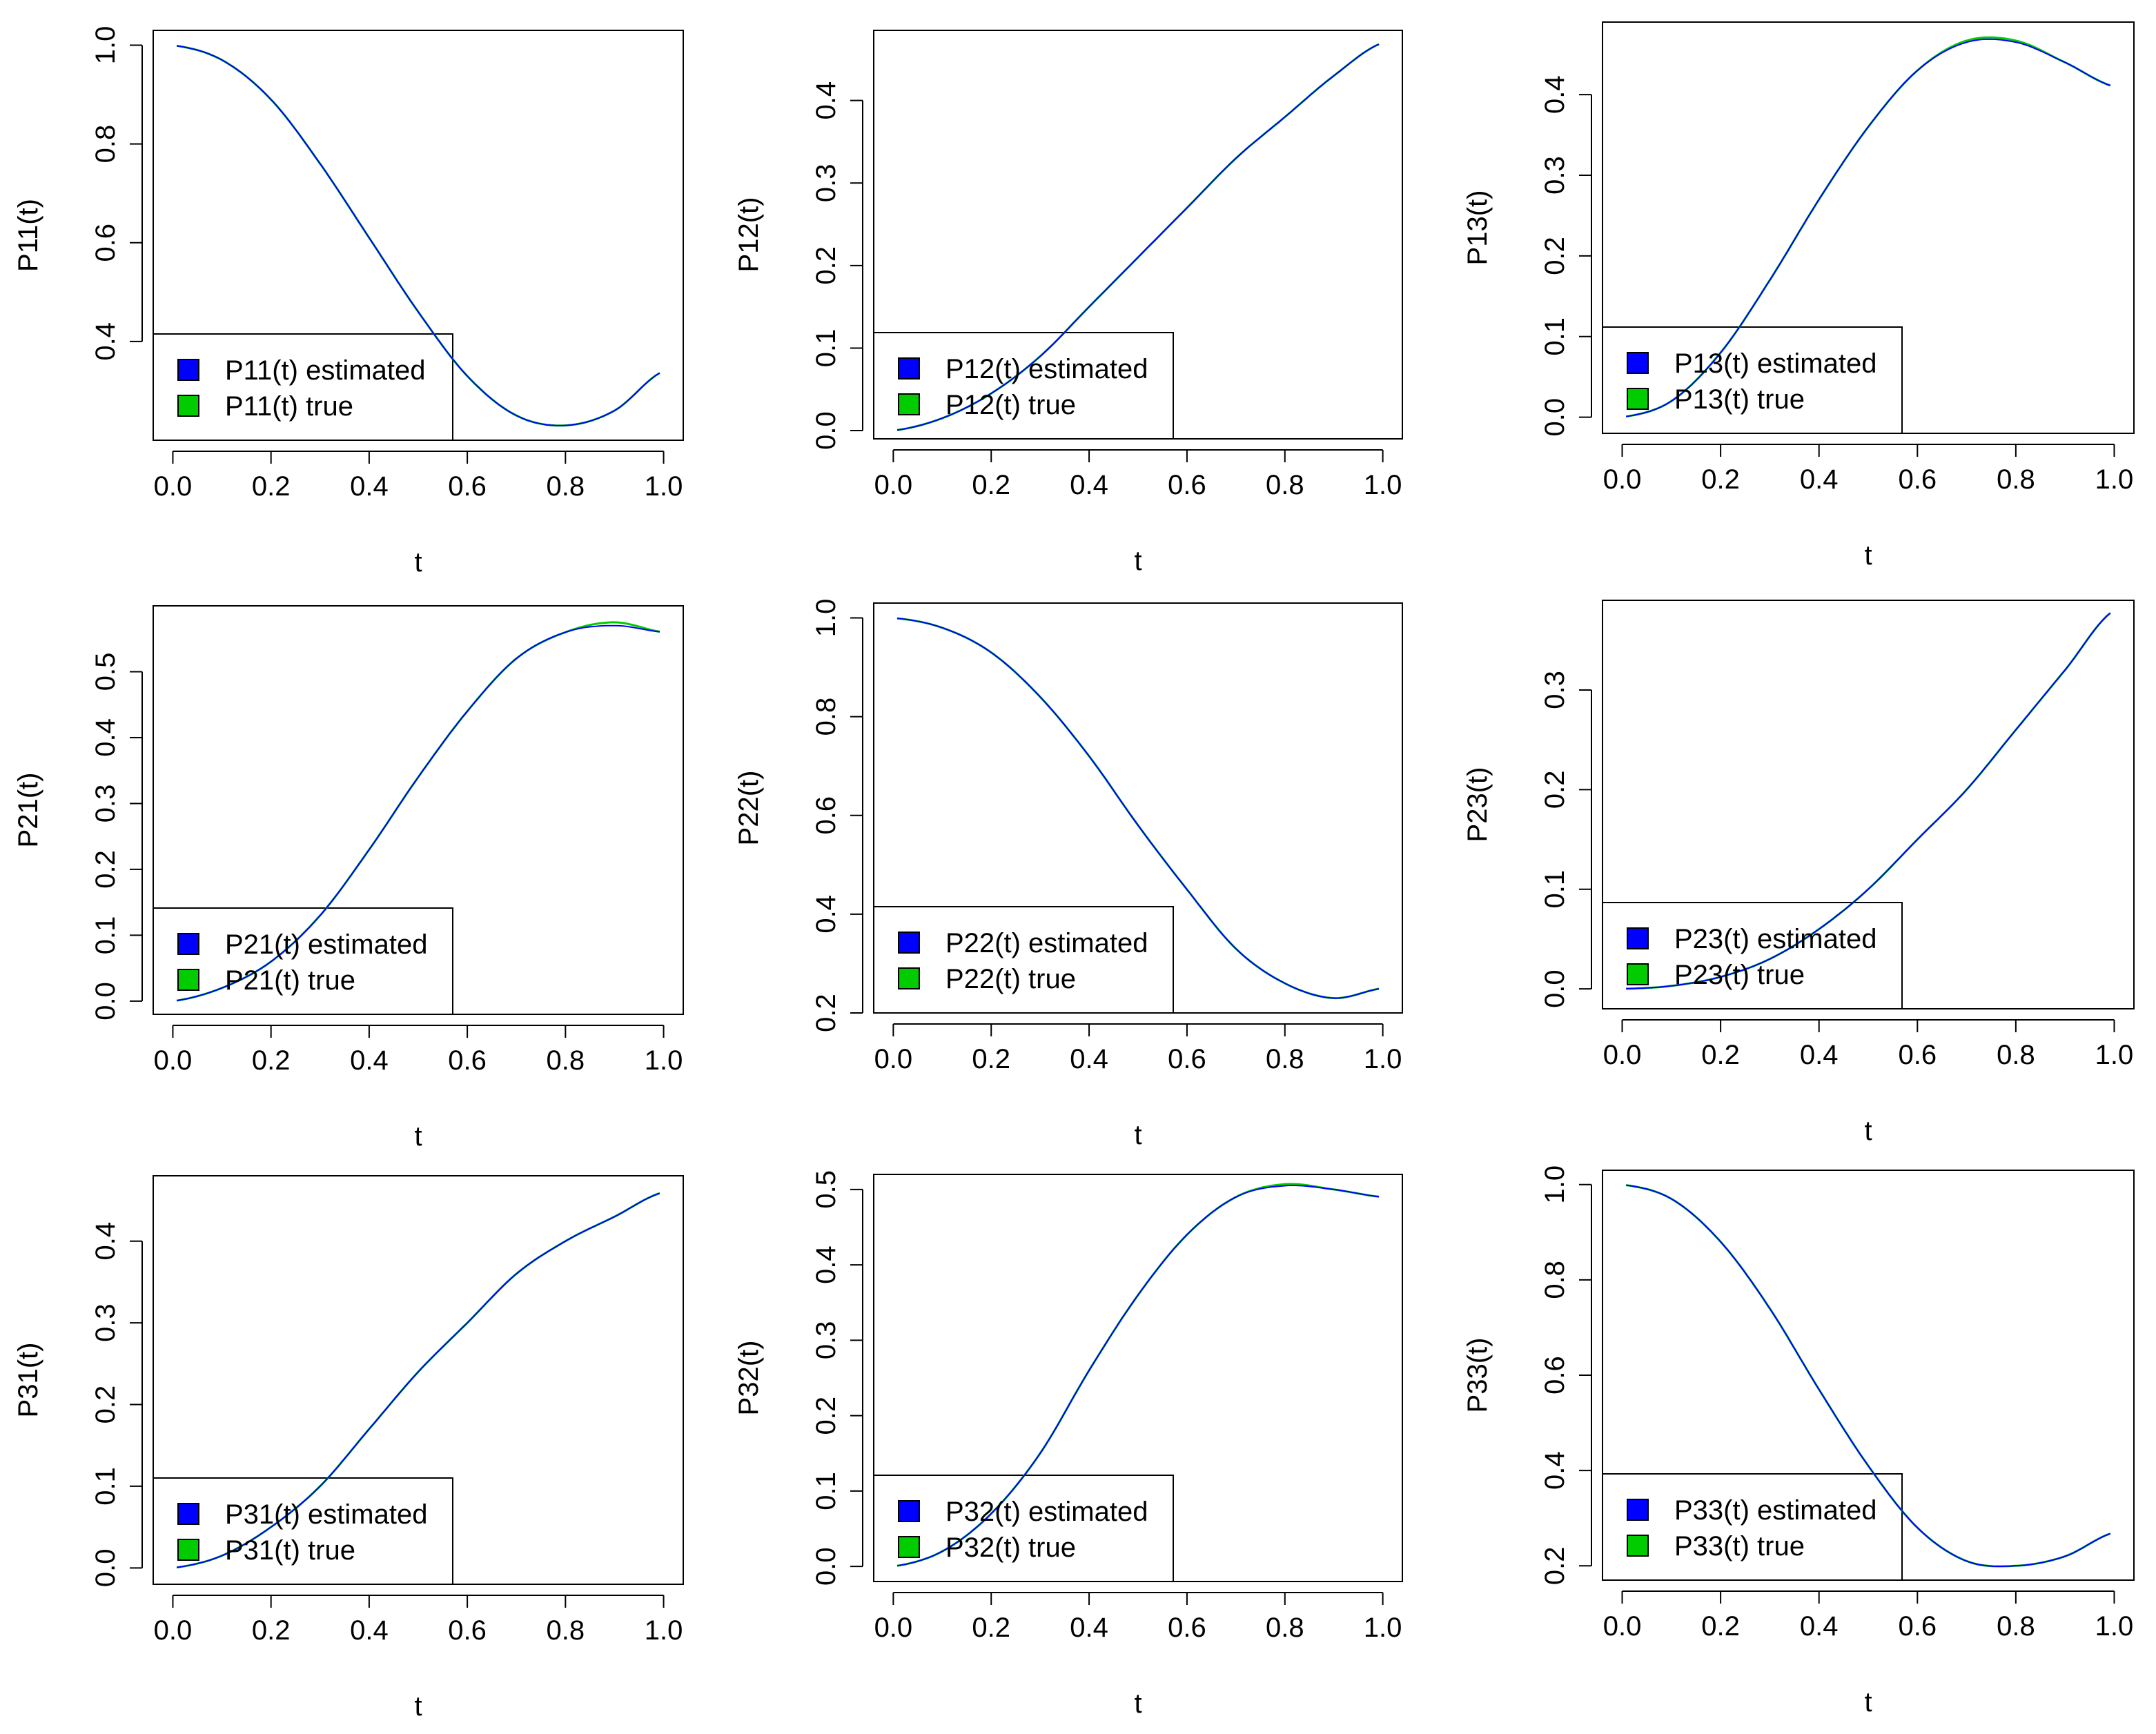 The width and height of the screenshot is (2156, 1734). Describe the element at coordinates (28, 235) in the screenshot. I see `y-axis-title: P11(t)` at that location.